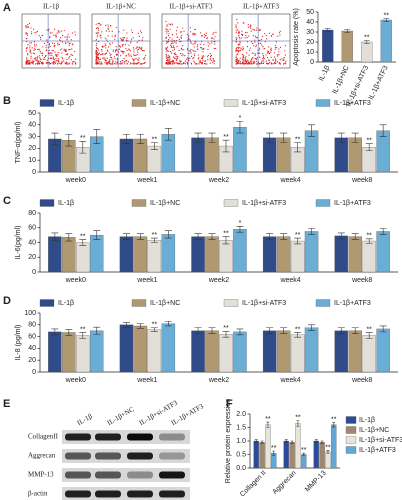  I want to click on blot-row-label: CollagenII, so click(43, 437).